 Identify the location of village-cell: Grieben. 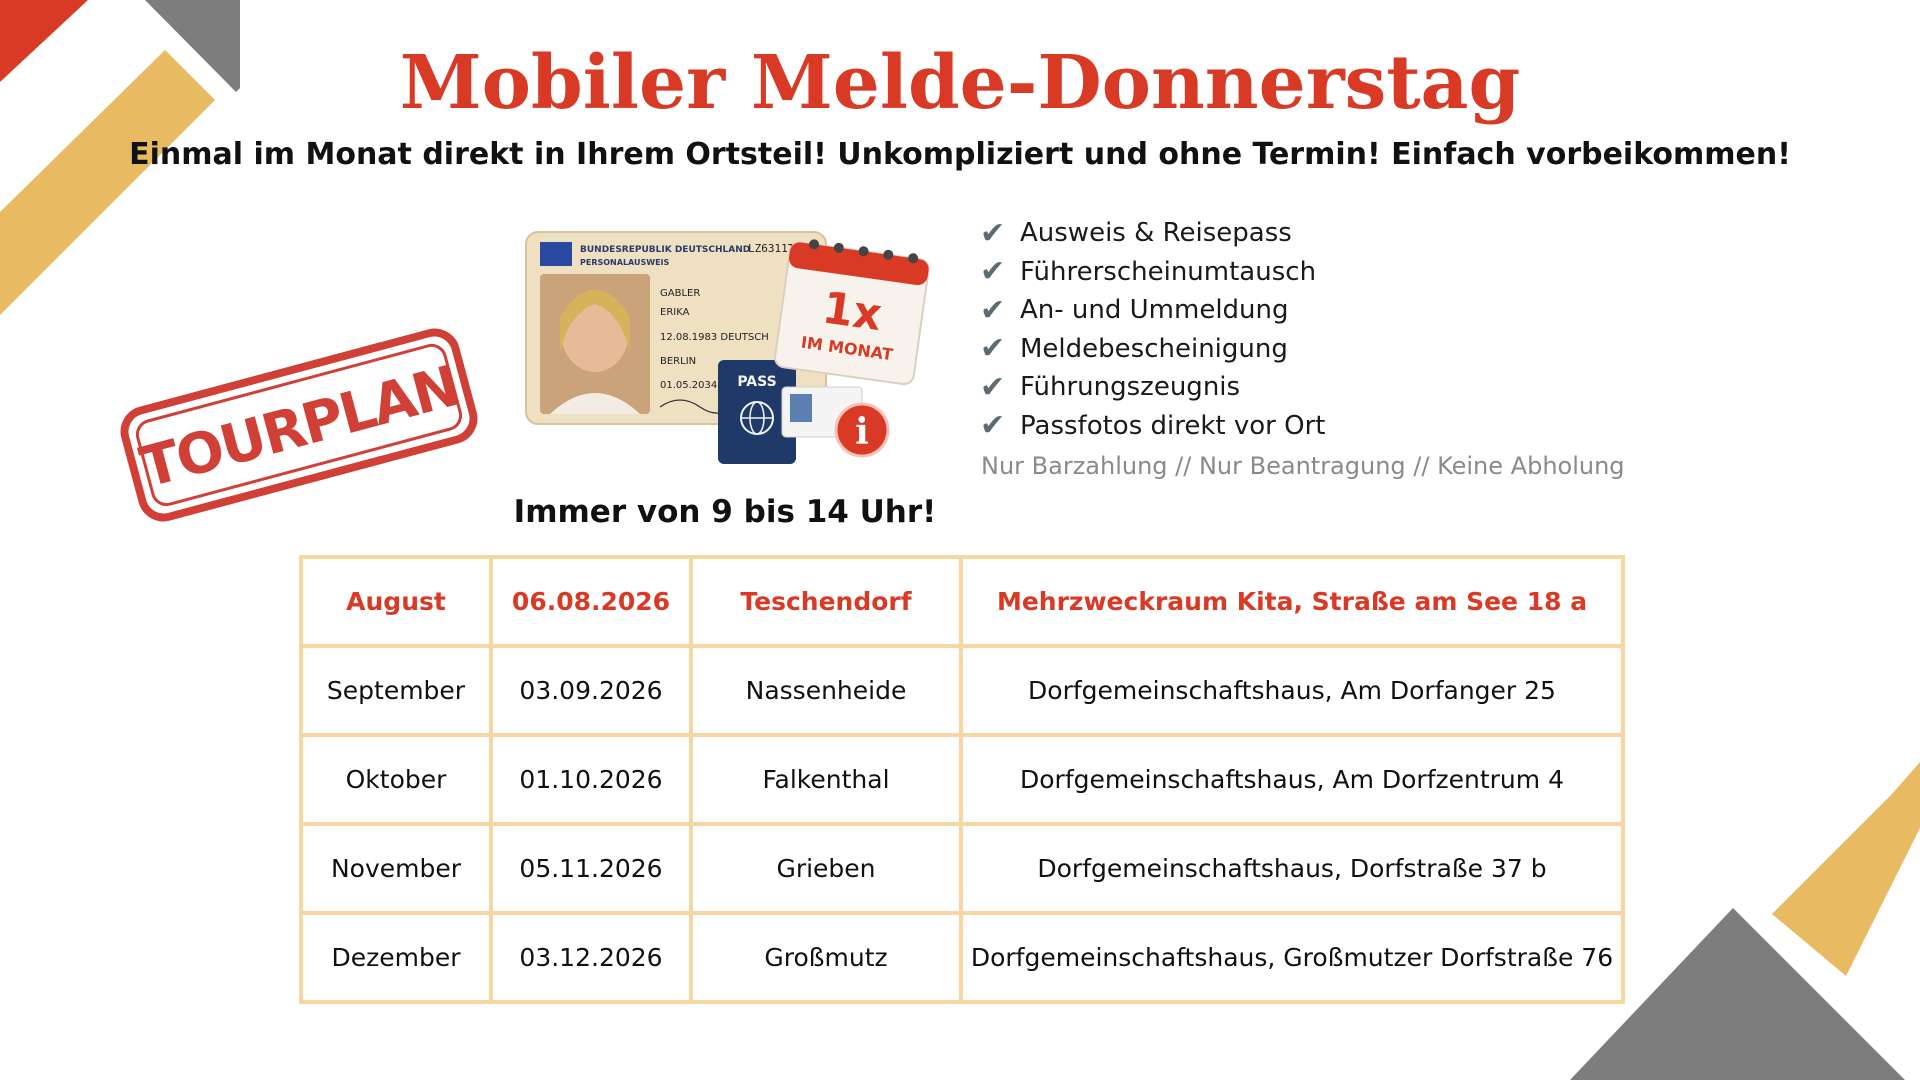
(826, 868).